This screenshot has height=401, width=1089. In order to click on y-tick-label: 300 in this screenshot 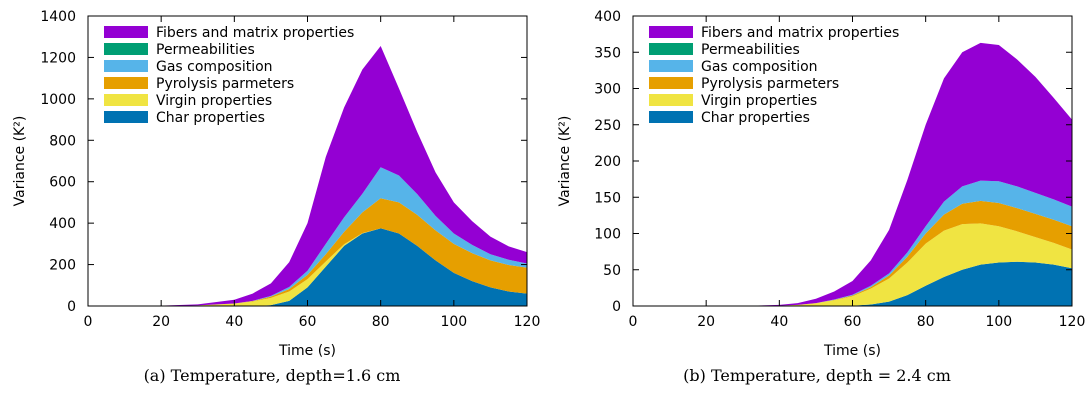, I will do `click(607, 90)`.